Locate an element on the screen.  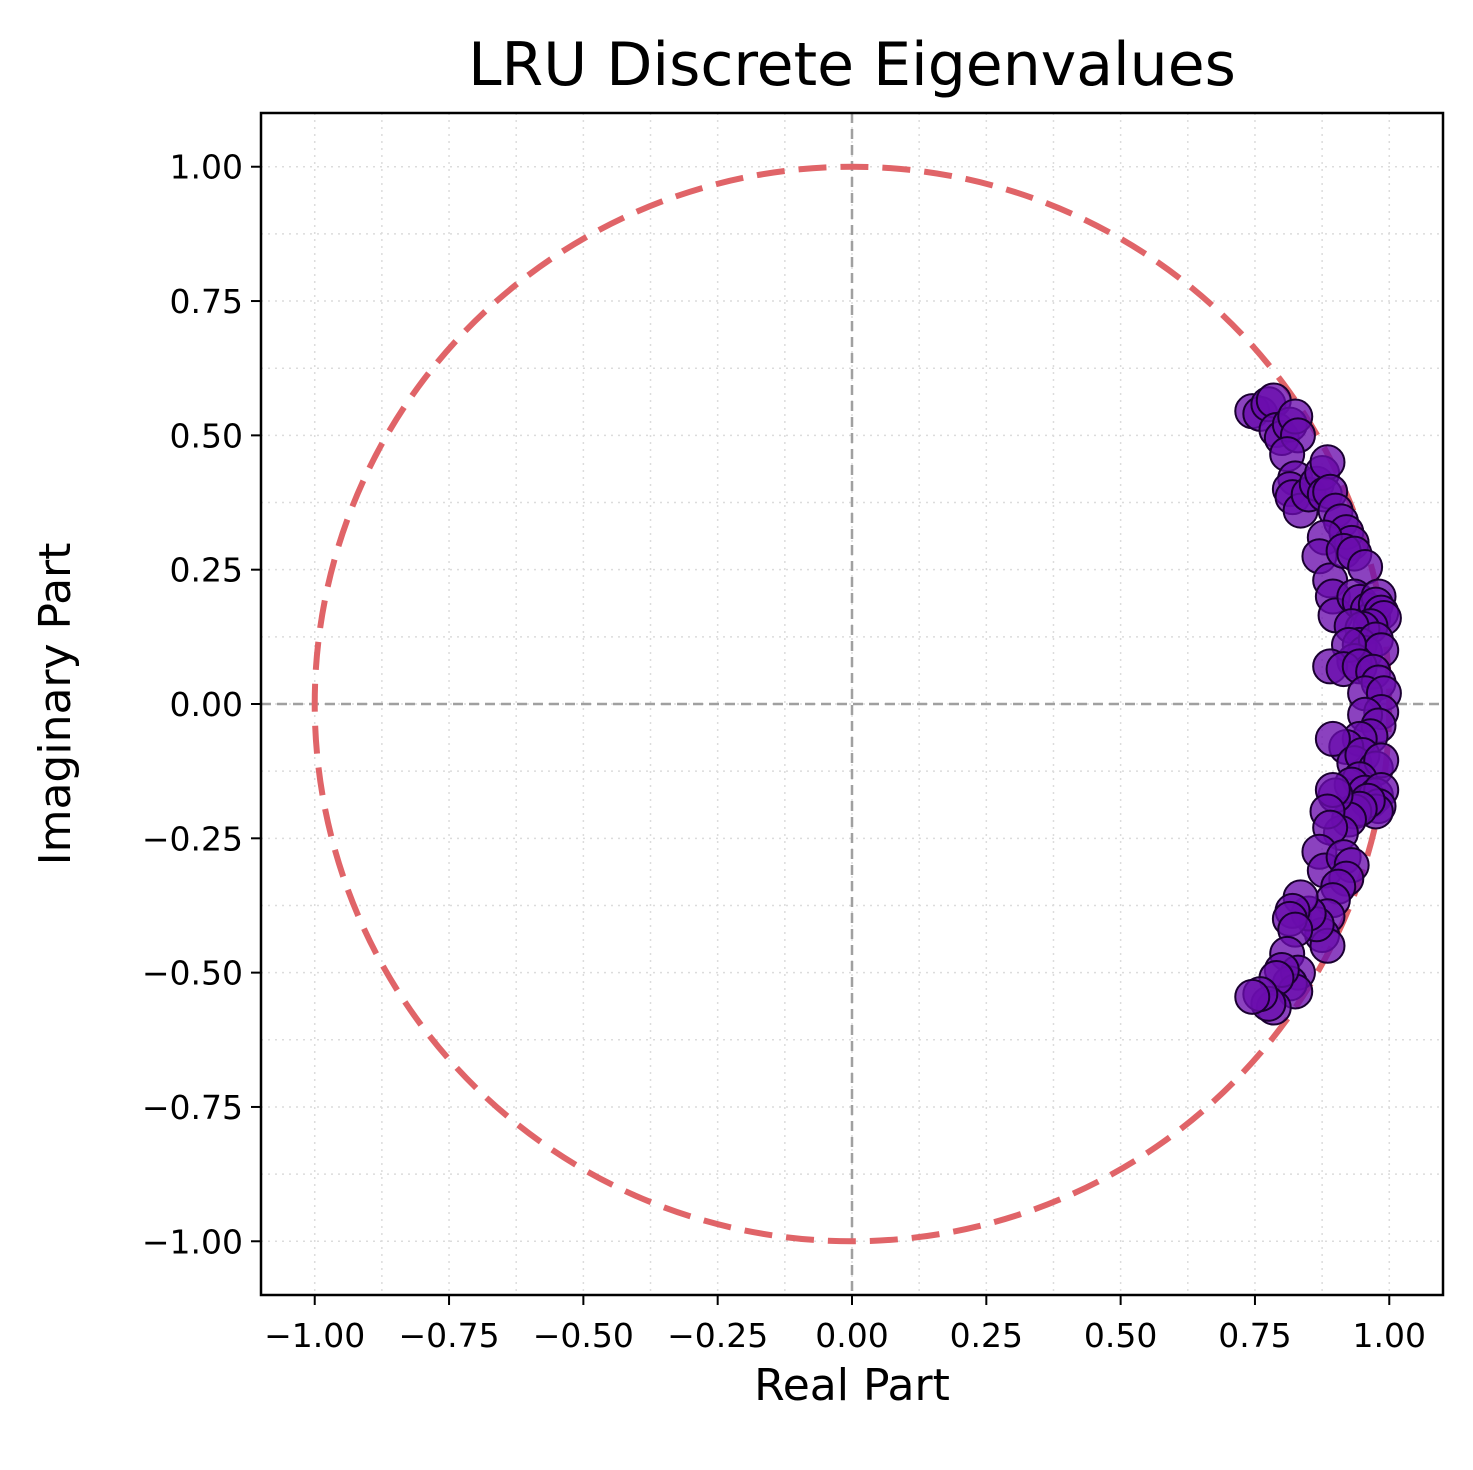
x-tick-label: −0.75 is located at coordinates (448, 1335).